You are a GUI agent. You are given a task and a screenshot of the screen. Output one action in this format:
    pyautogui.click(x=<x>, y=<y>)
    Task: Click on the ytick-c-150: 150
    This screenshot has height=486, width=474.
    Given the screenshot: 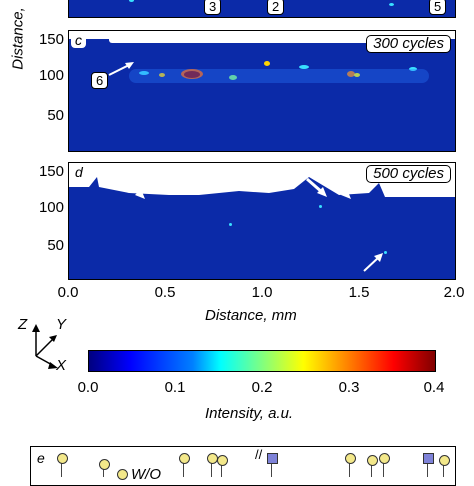 What is the action you would take?
    pyautogui.click(x=51, y=39)
    